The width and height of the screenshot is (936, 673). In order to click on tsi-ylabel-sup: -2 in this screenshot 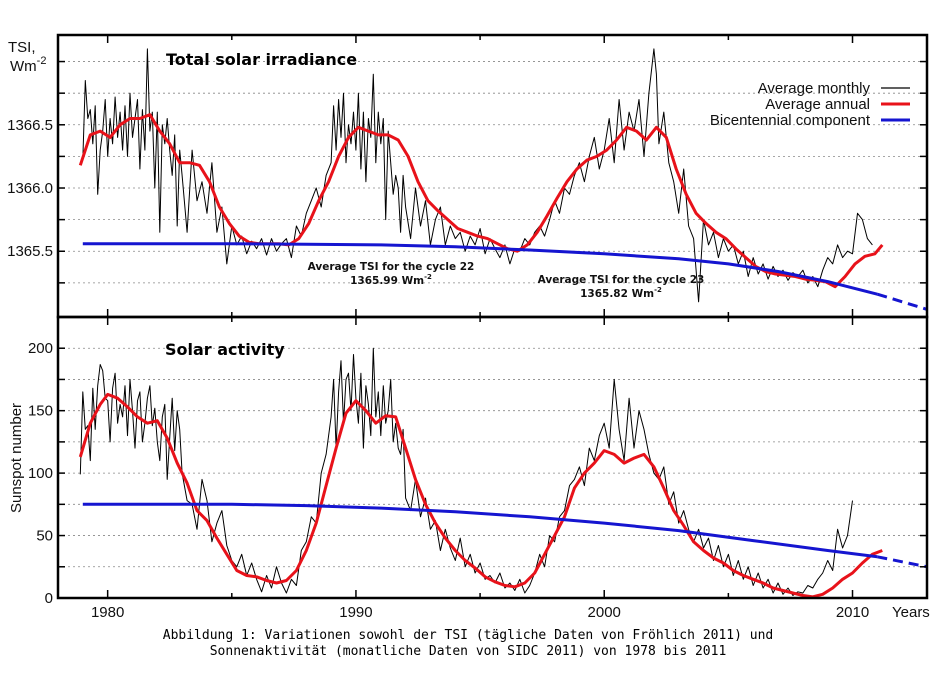, I will do `click(42, 61)`.